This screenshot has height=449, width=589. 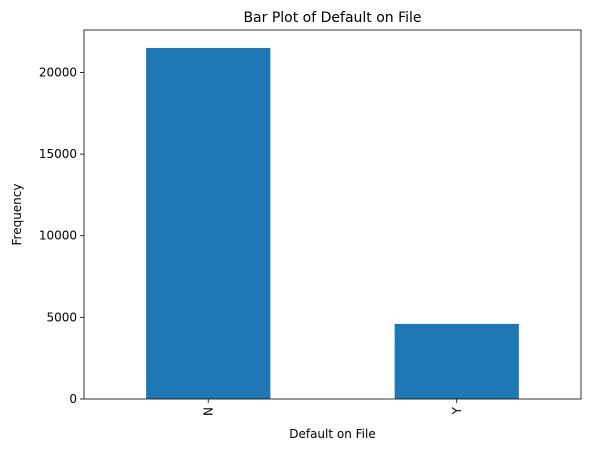 I want to click on chart-title: Bar Plot of Default on File, so click(x=332, y=18).